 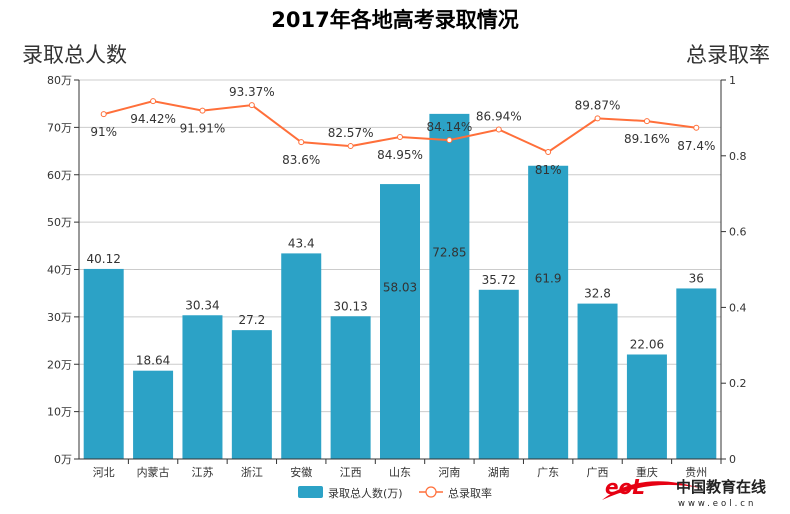 What do you see at coordinates (310, 492) in the screenshot?
I see `legend-bar-swatch` at bounding box center [310, 492].